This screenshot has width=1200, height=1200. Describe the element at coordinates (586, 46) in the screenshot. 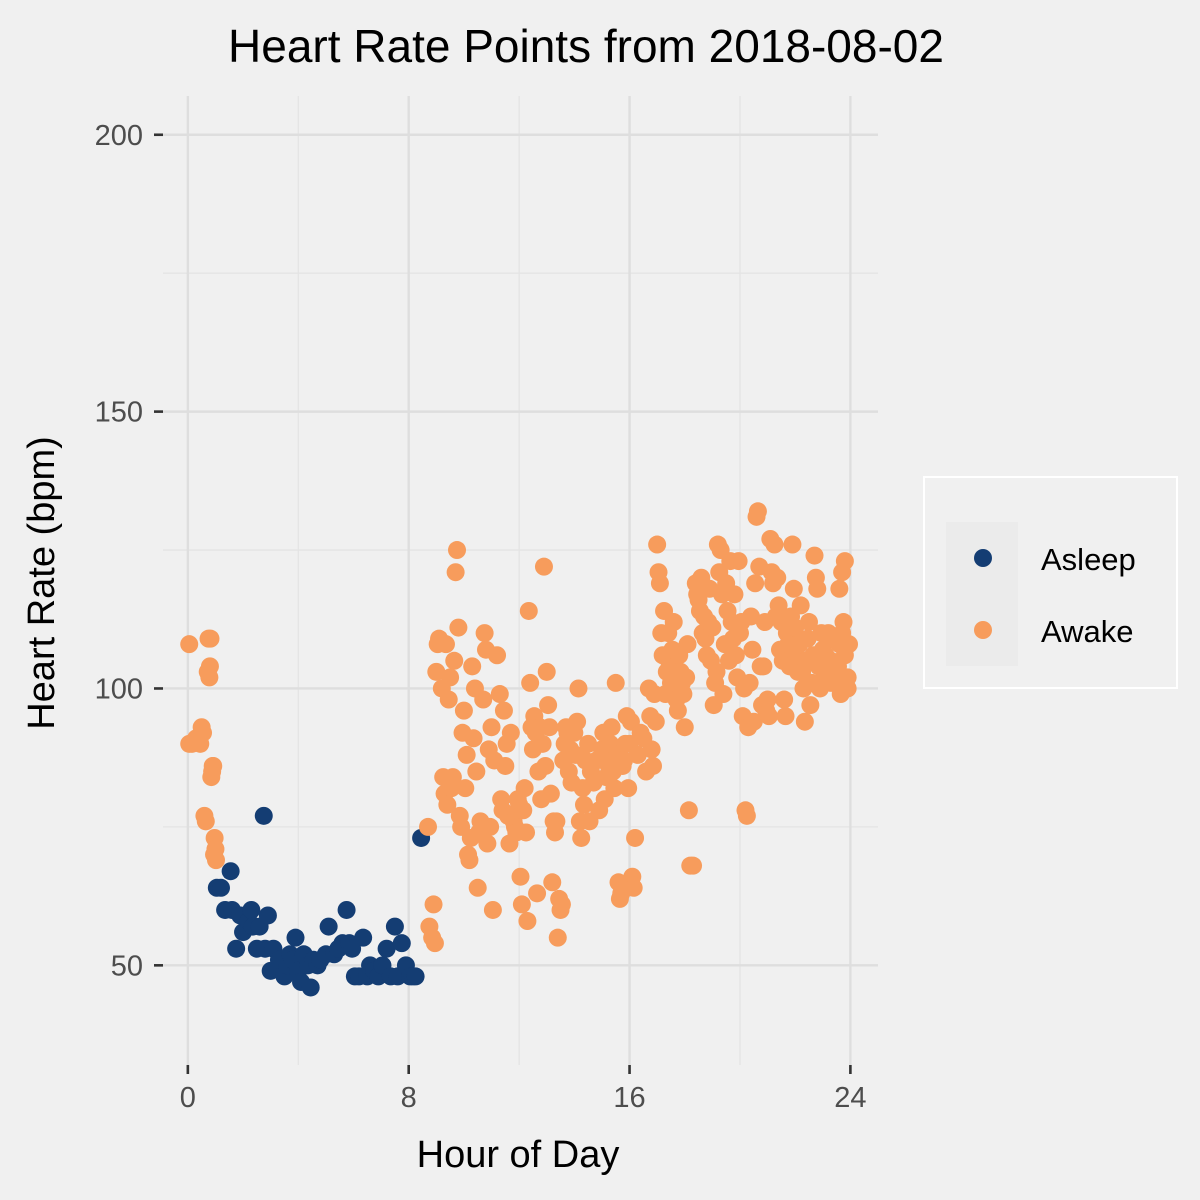

I see `chart-title: Heart Rate Points from 2018-08-02` at that location.